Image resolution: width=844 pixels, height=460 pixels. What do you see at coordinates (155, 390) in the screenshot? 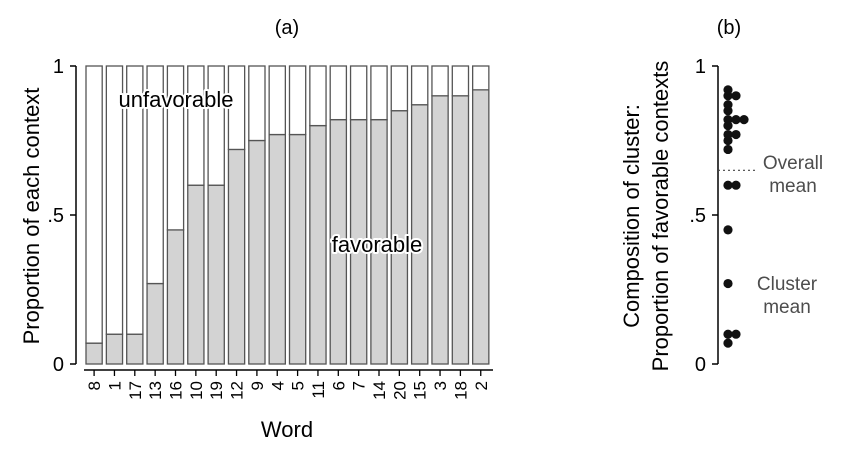
I see `panel-a-x-tick-label: 13` at bounding box center [155, 390].